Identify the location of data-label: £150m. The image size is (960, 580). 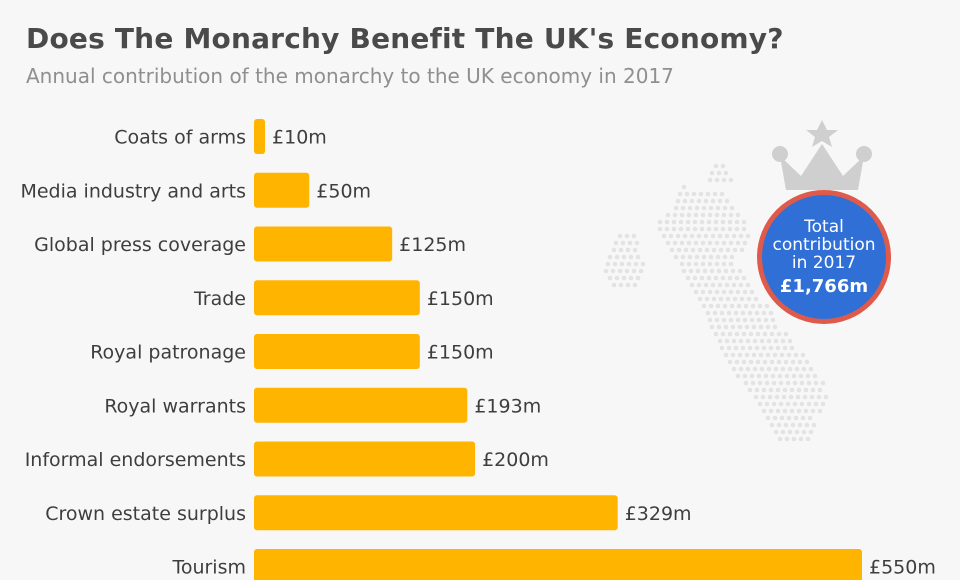
(460, 353).